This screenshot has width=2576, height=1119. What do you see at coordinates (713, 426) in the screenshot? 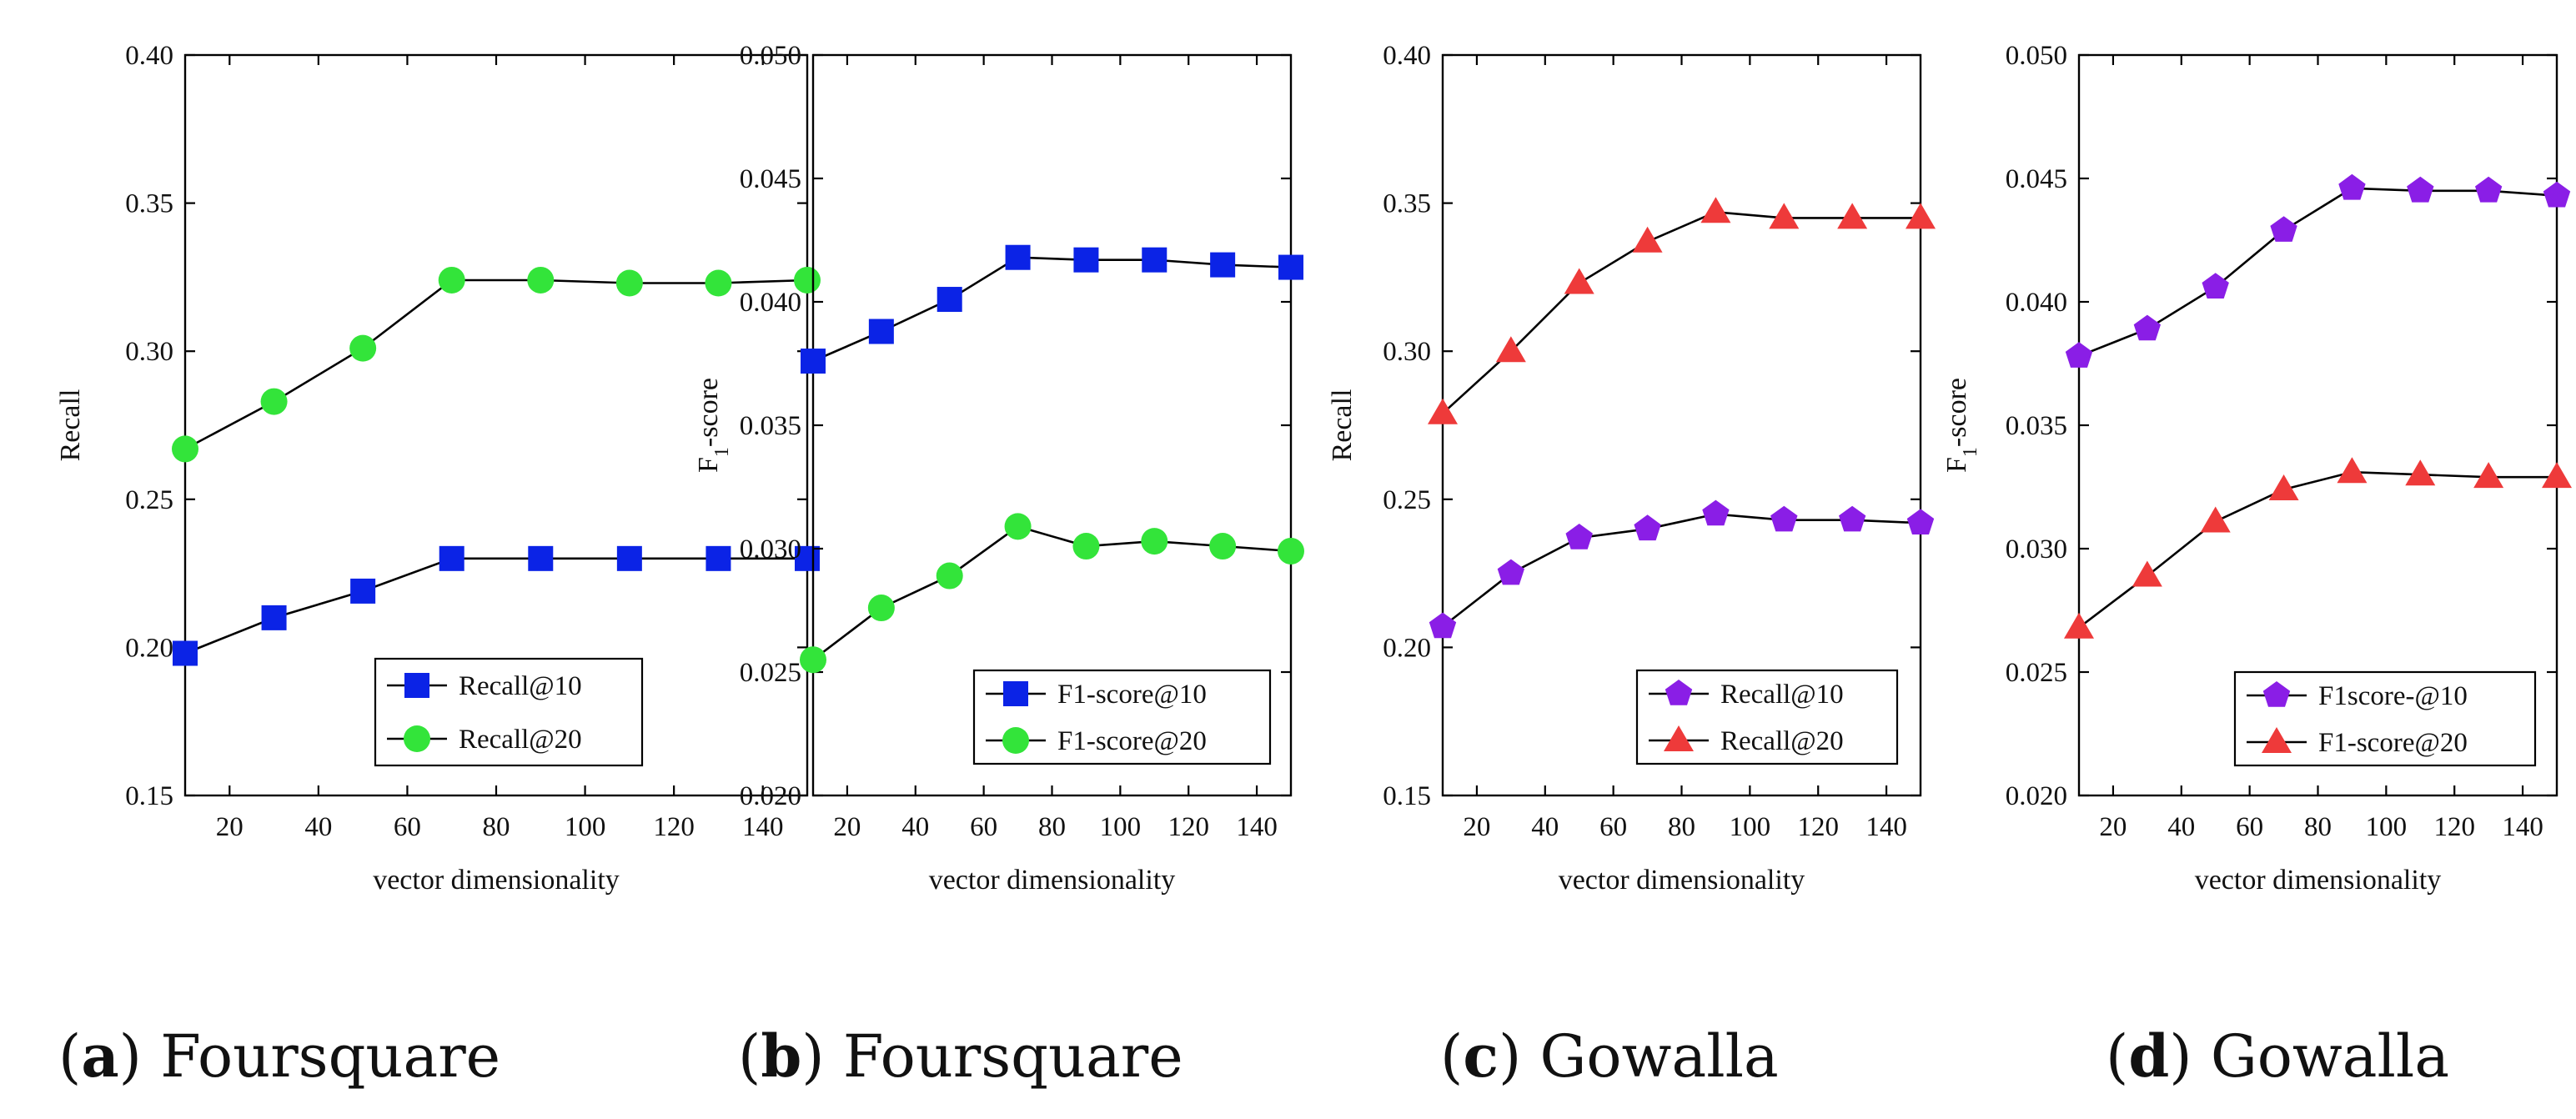
I see `y-axis-label: F1-score` at bounding box center [713, 426].